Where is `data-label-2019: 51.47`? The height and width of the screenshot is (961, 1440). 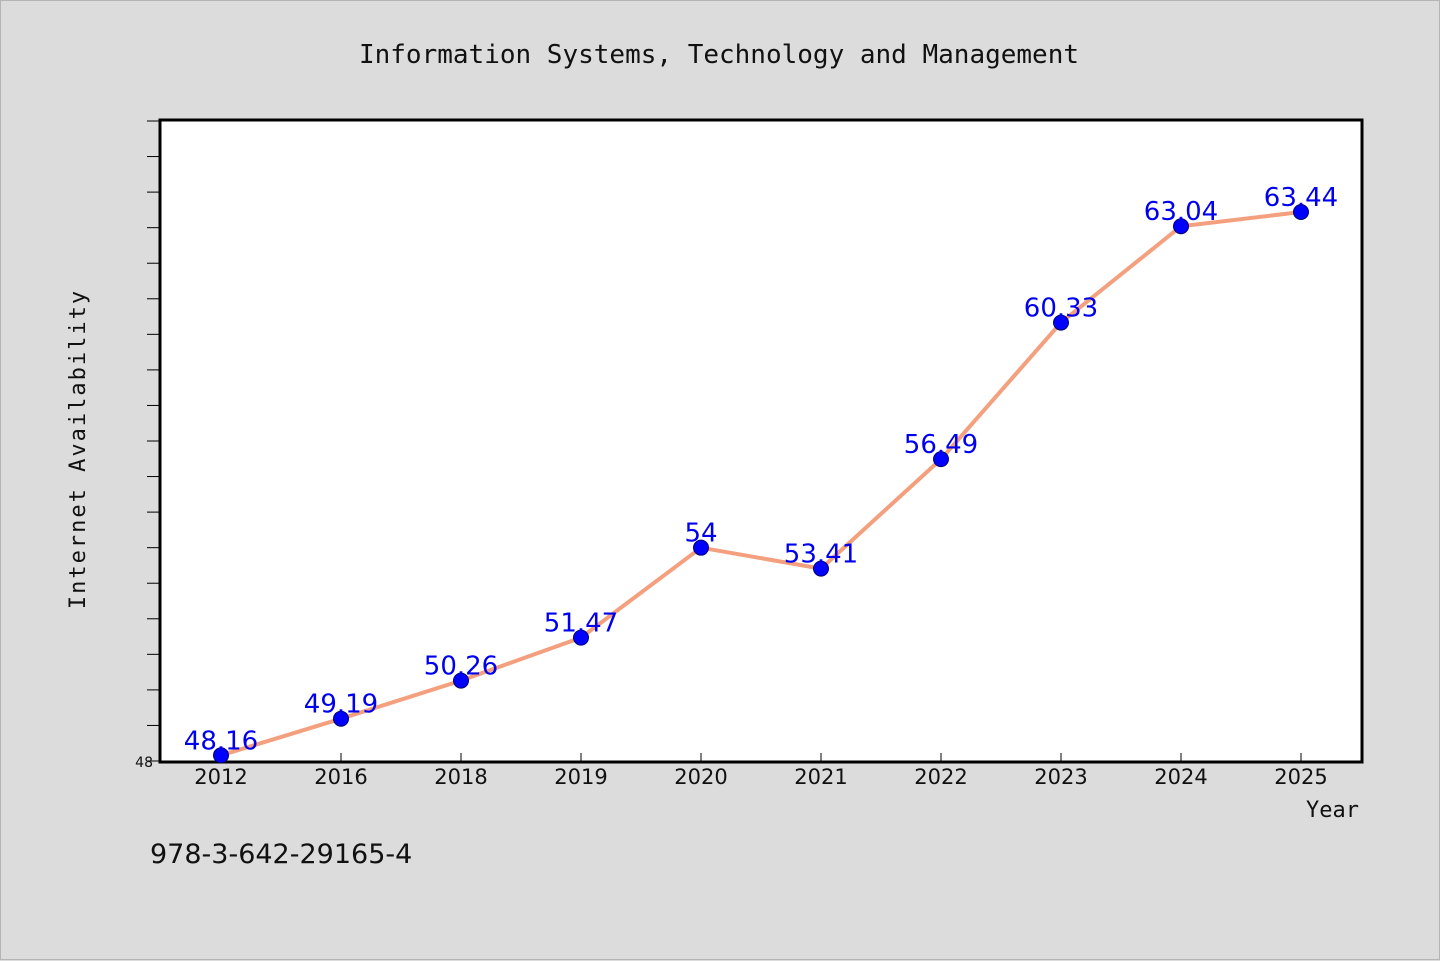 data-label-2019: 51.47 is located at coordinates (581, 624).